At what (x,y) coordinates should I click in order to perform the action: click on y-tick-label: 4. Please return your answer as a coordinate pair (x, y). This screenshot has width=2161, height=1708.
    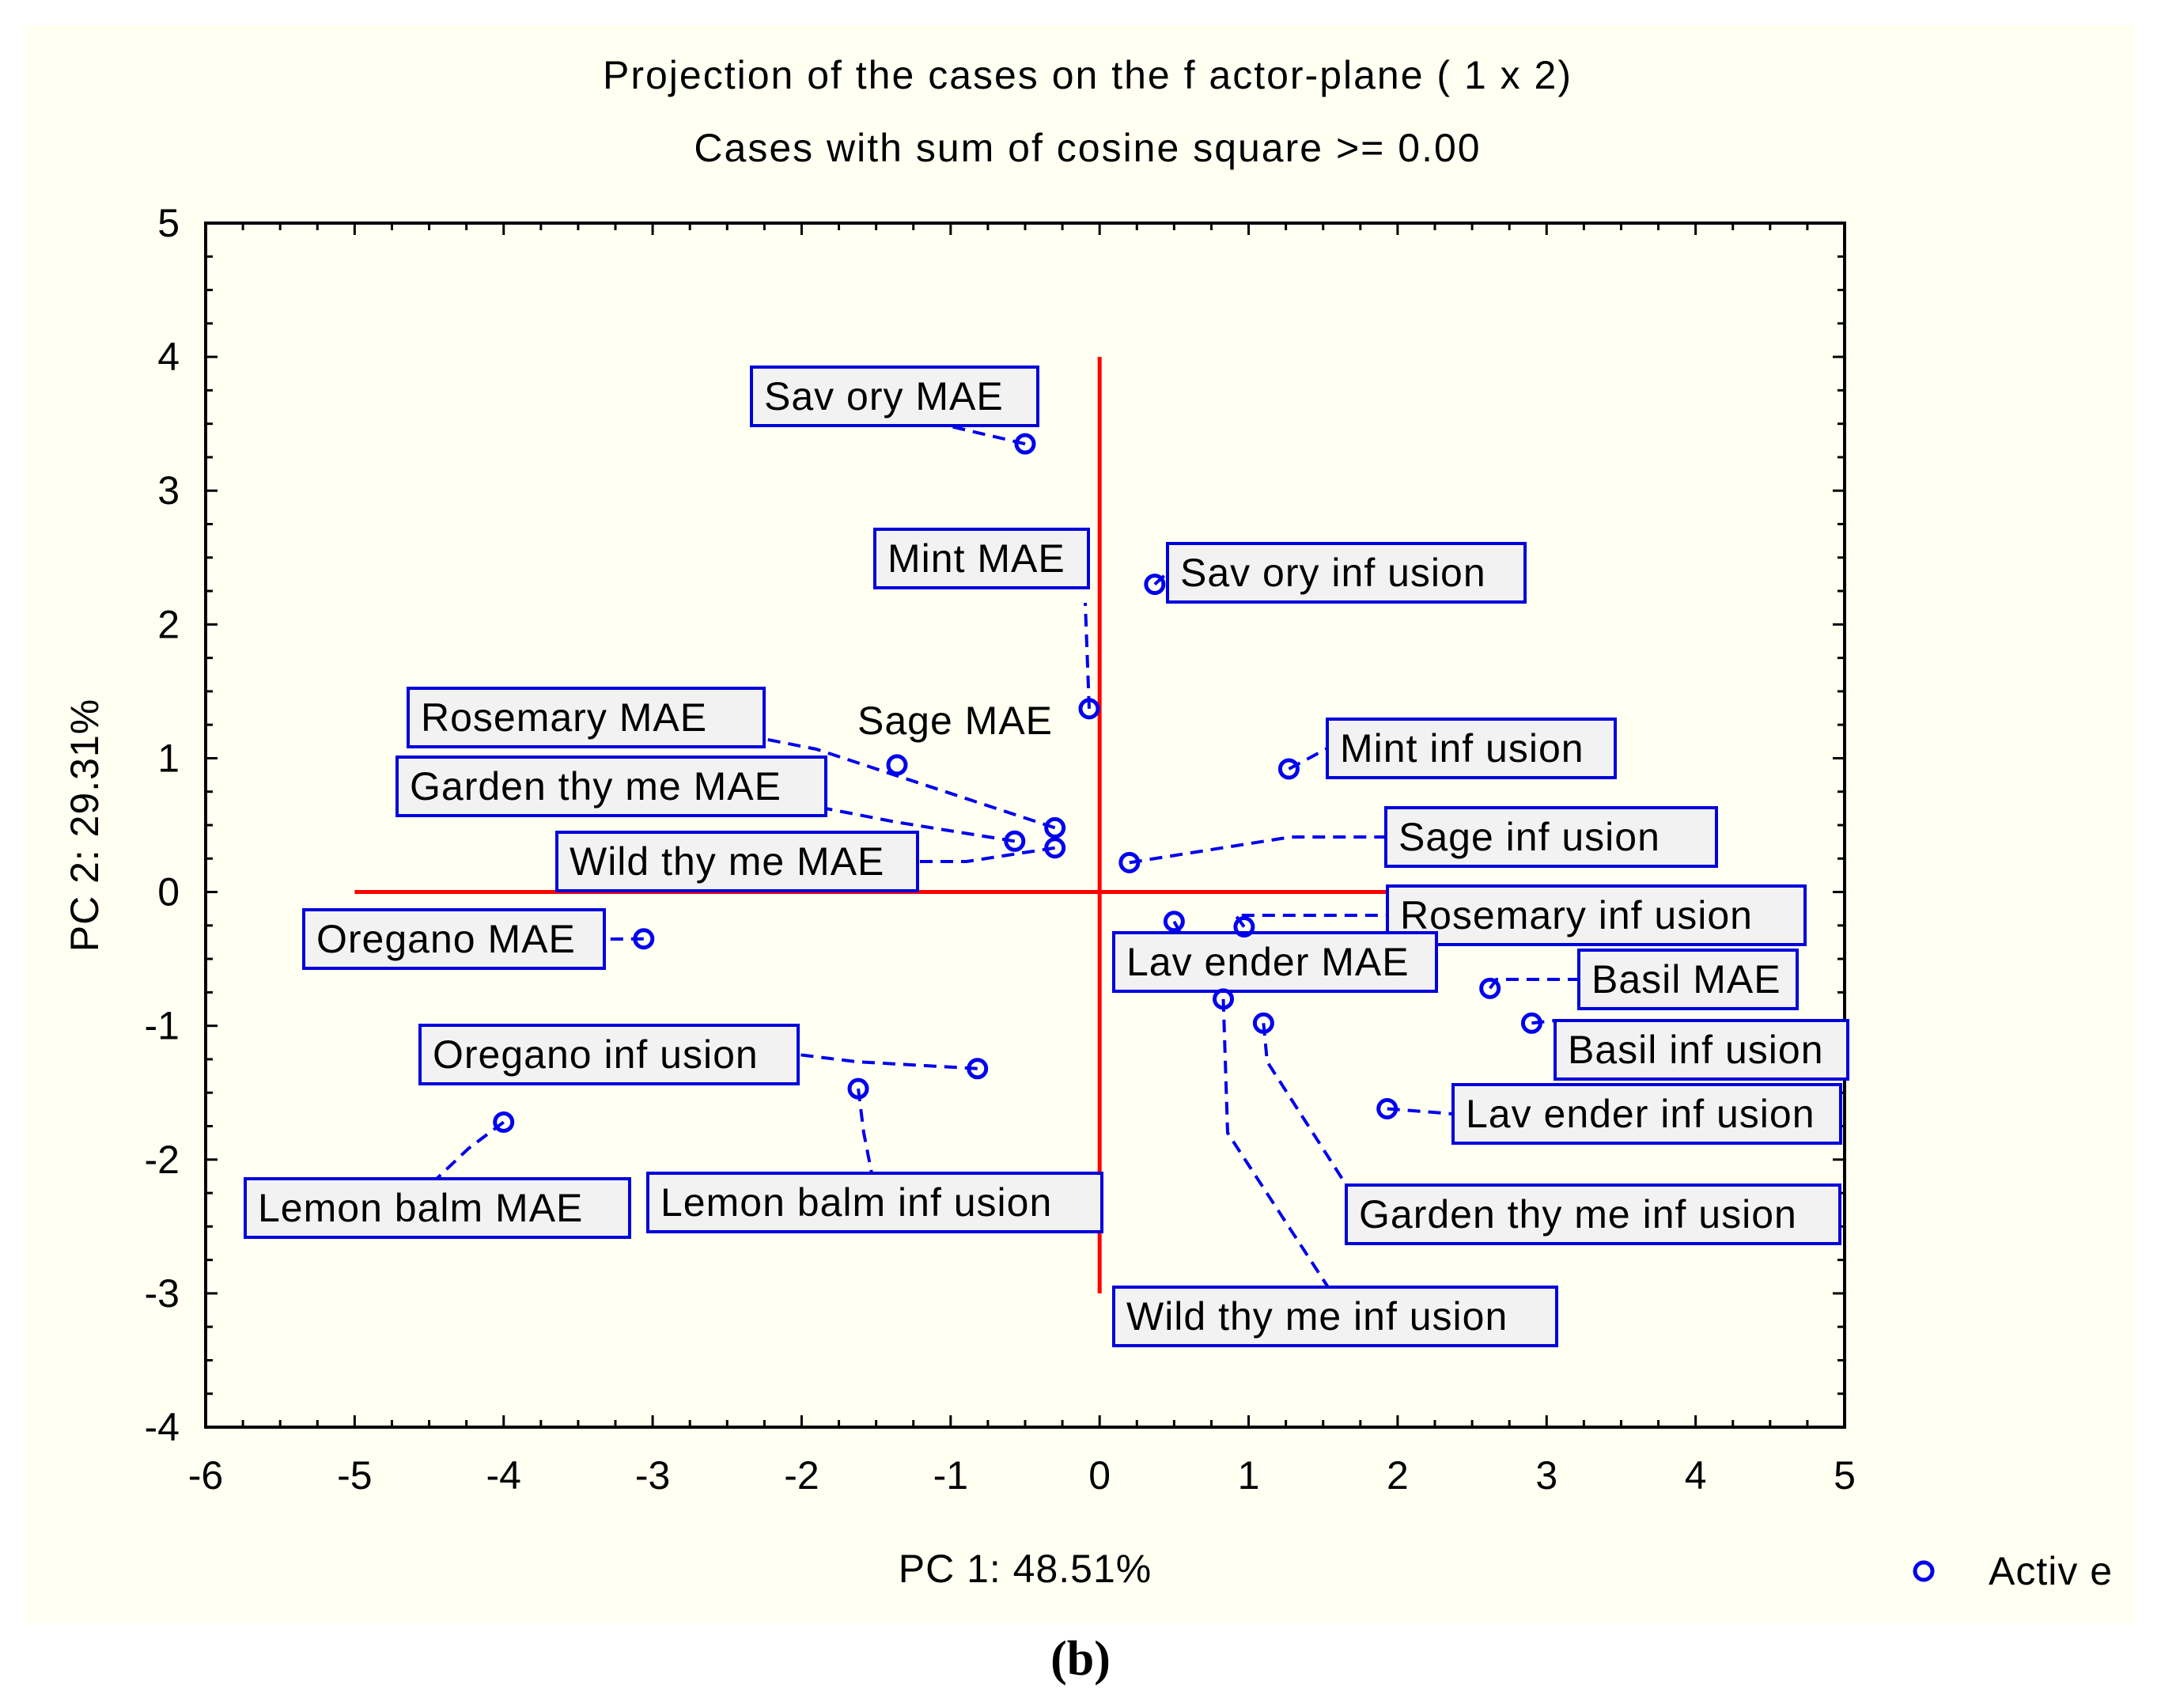
    Looking at the image, I should click on (168, 357).